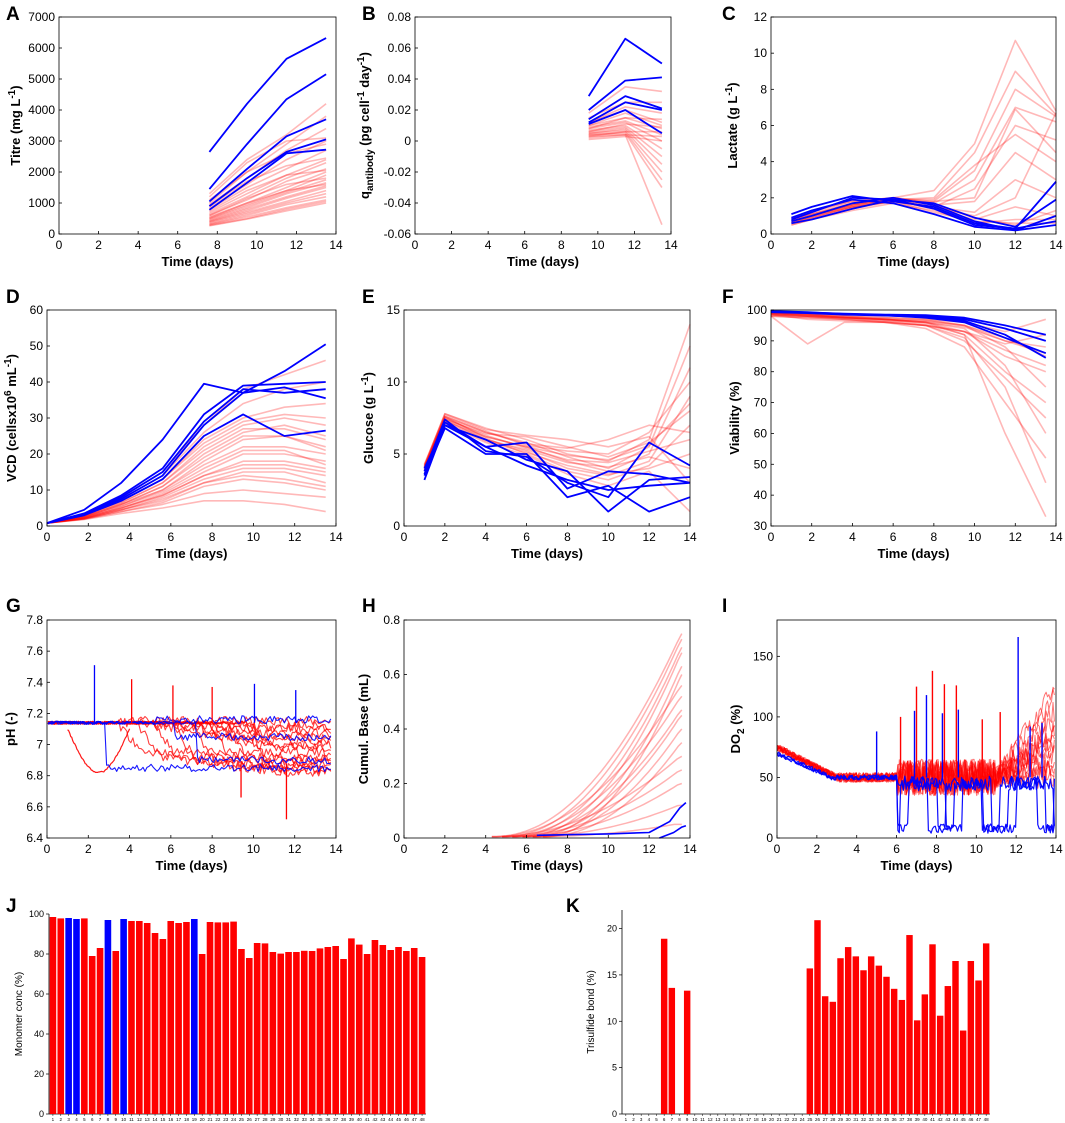 The height and width of the screenshot is (1123, 1065). Describe the element at coordinates (34, 651) in the screenshot. I see `y-tick-label: 7.6` at that location.